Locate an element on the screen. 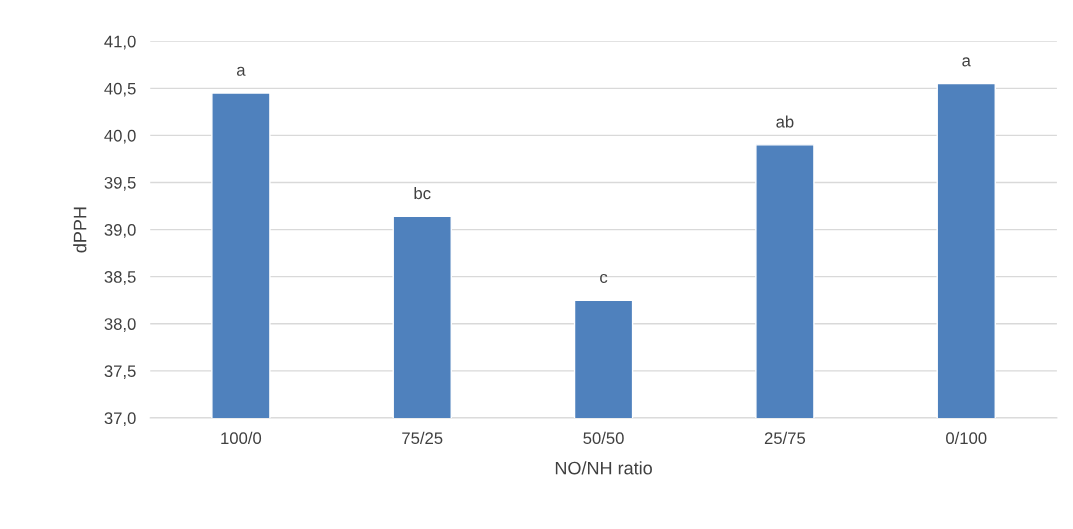 The image size is (1073, 529). y-tick-label: 41,0 is located at coordinates (120, 42).